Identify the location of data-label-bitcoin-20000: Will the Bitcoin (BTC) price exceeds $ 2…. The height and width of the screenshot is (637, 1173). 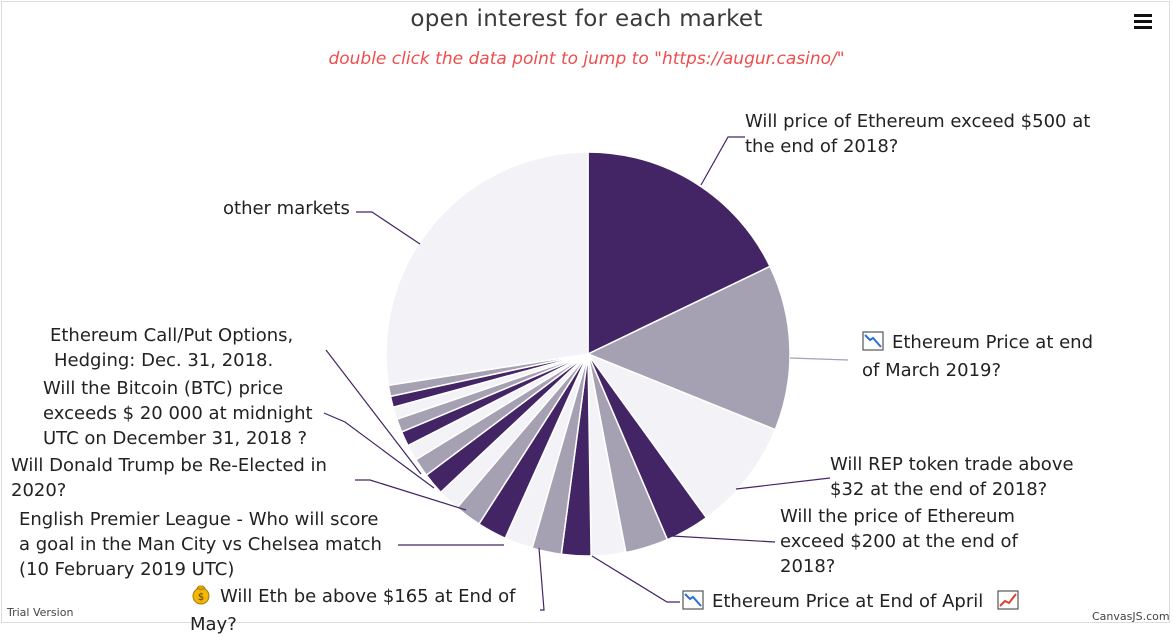
(178, 413).